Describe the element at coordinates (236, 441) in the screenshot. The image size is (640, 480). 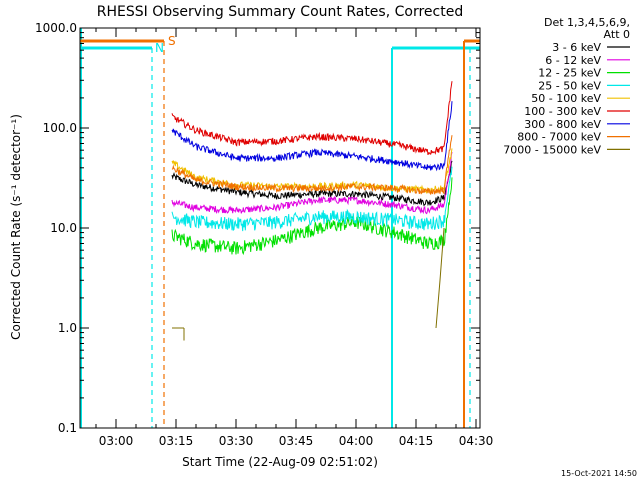
I see `x-tick-label: 03:30` at that location.